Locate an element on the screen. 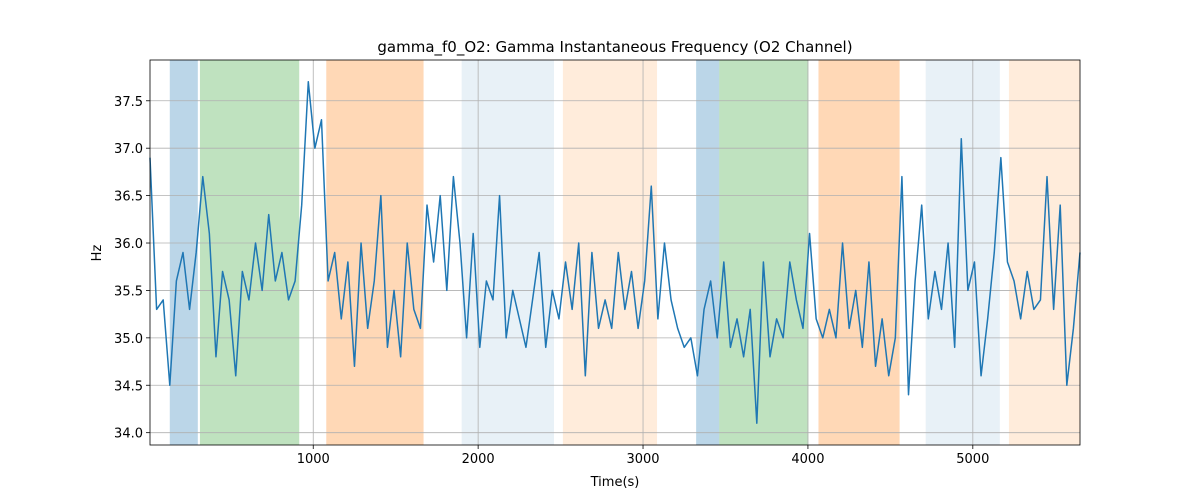 Image resolution: width=1200 pixels, height=500 pixels. y-tick-label: 36.0 is located at coordinates (128, 244).